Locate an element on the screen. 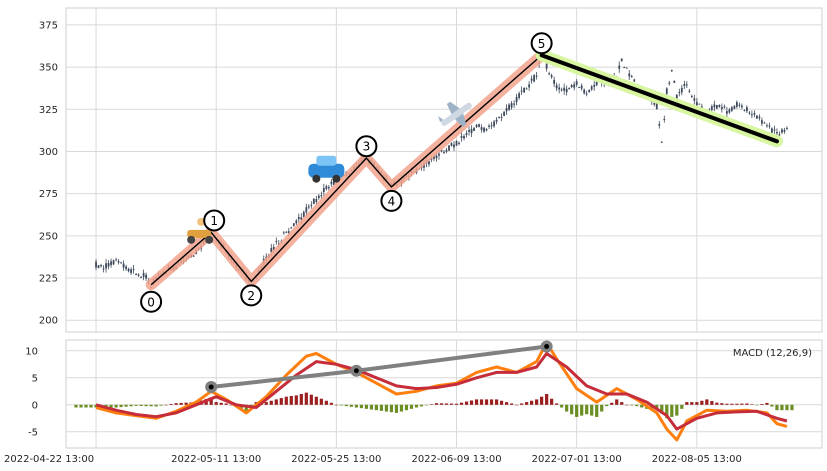  scooter-body is located at coordinates (199, 233).